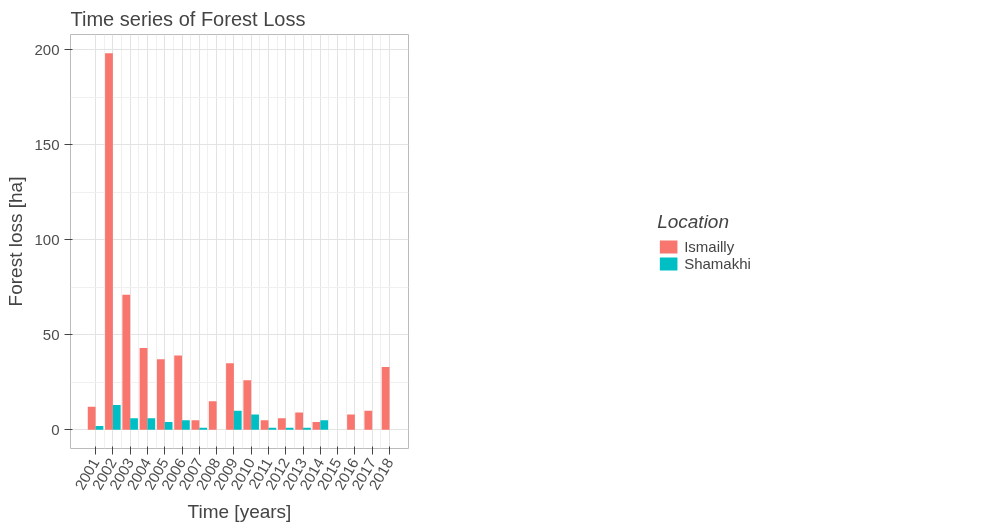 This screenshot has height=529, width=1007. What do you see at coordinates (717, 263) in the screenshot?
I see `legend-label: Shamakhi` at bounding box center [717, 263].